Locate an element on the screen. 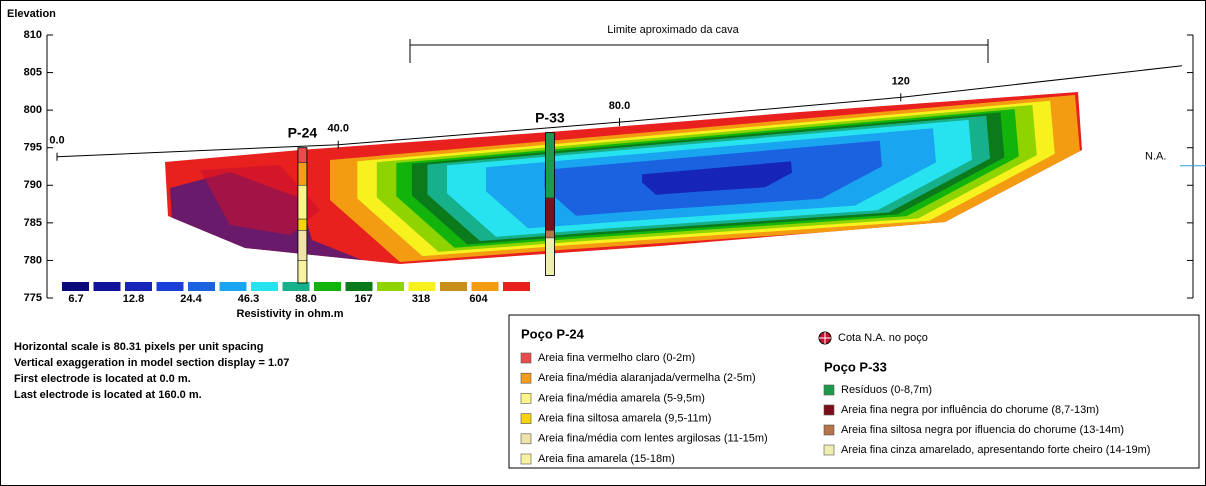 The width and height of the screenshot is (1206, 486). legend-title: Poço P-33 is located at coordinates (855, 366).